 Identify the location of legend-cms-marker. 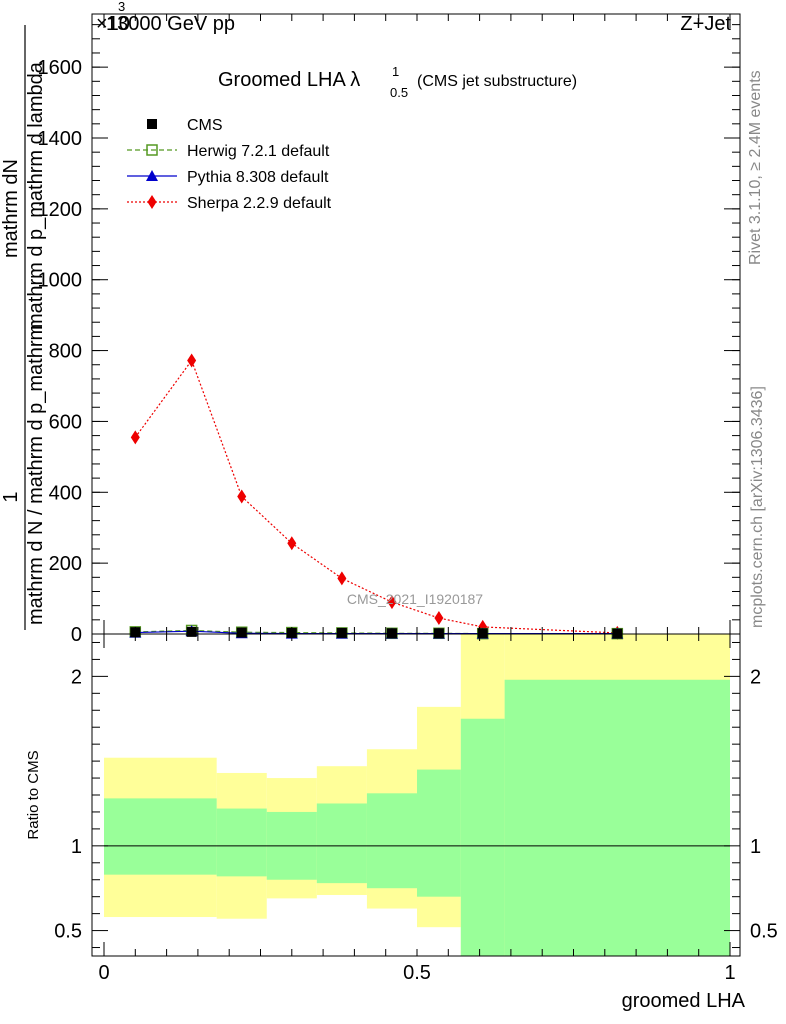
(152, 124).